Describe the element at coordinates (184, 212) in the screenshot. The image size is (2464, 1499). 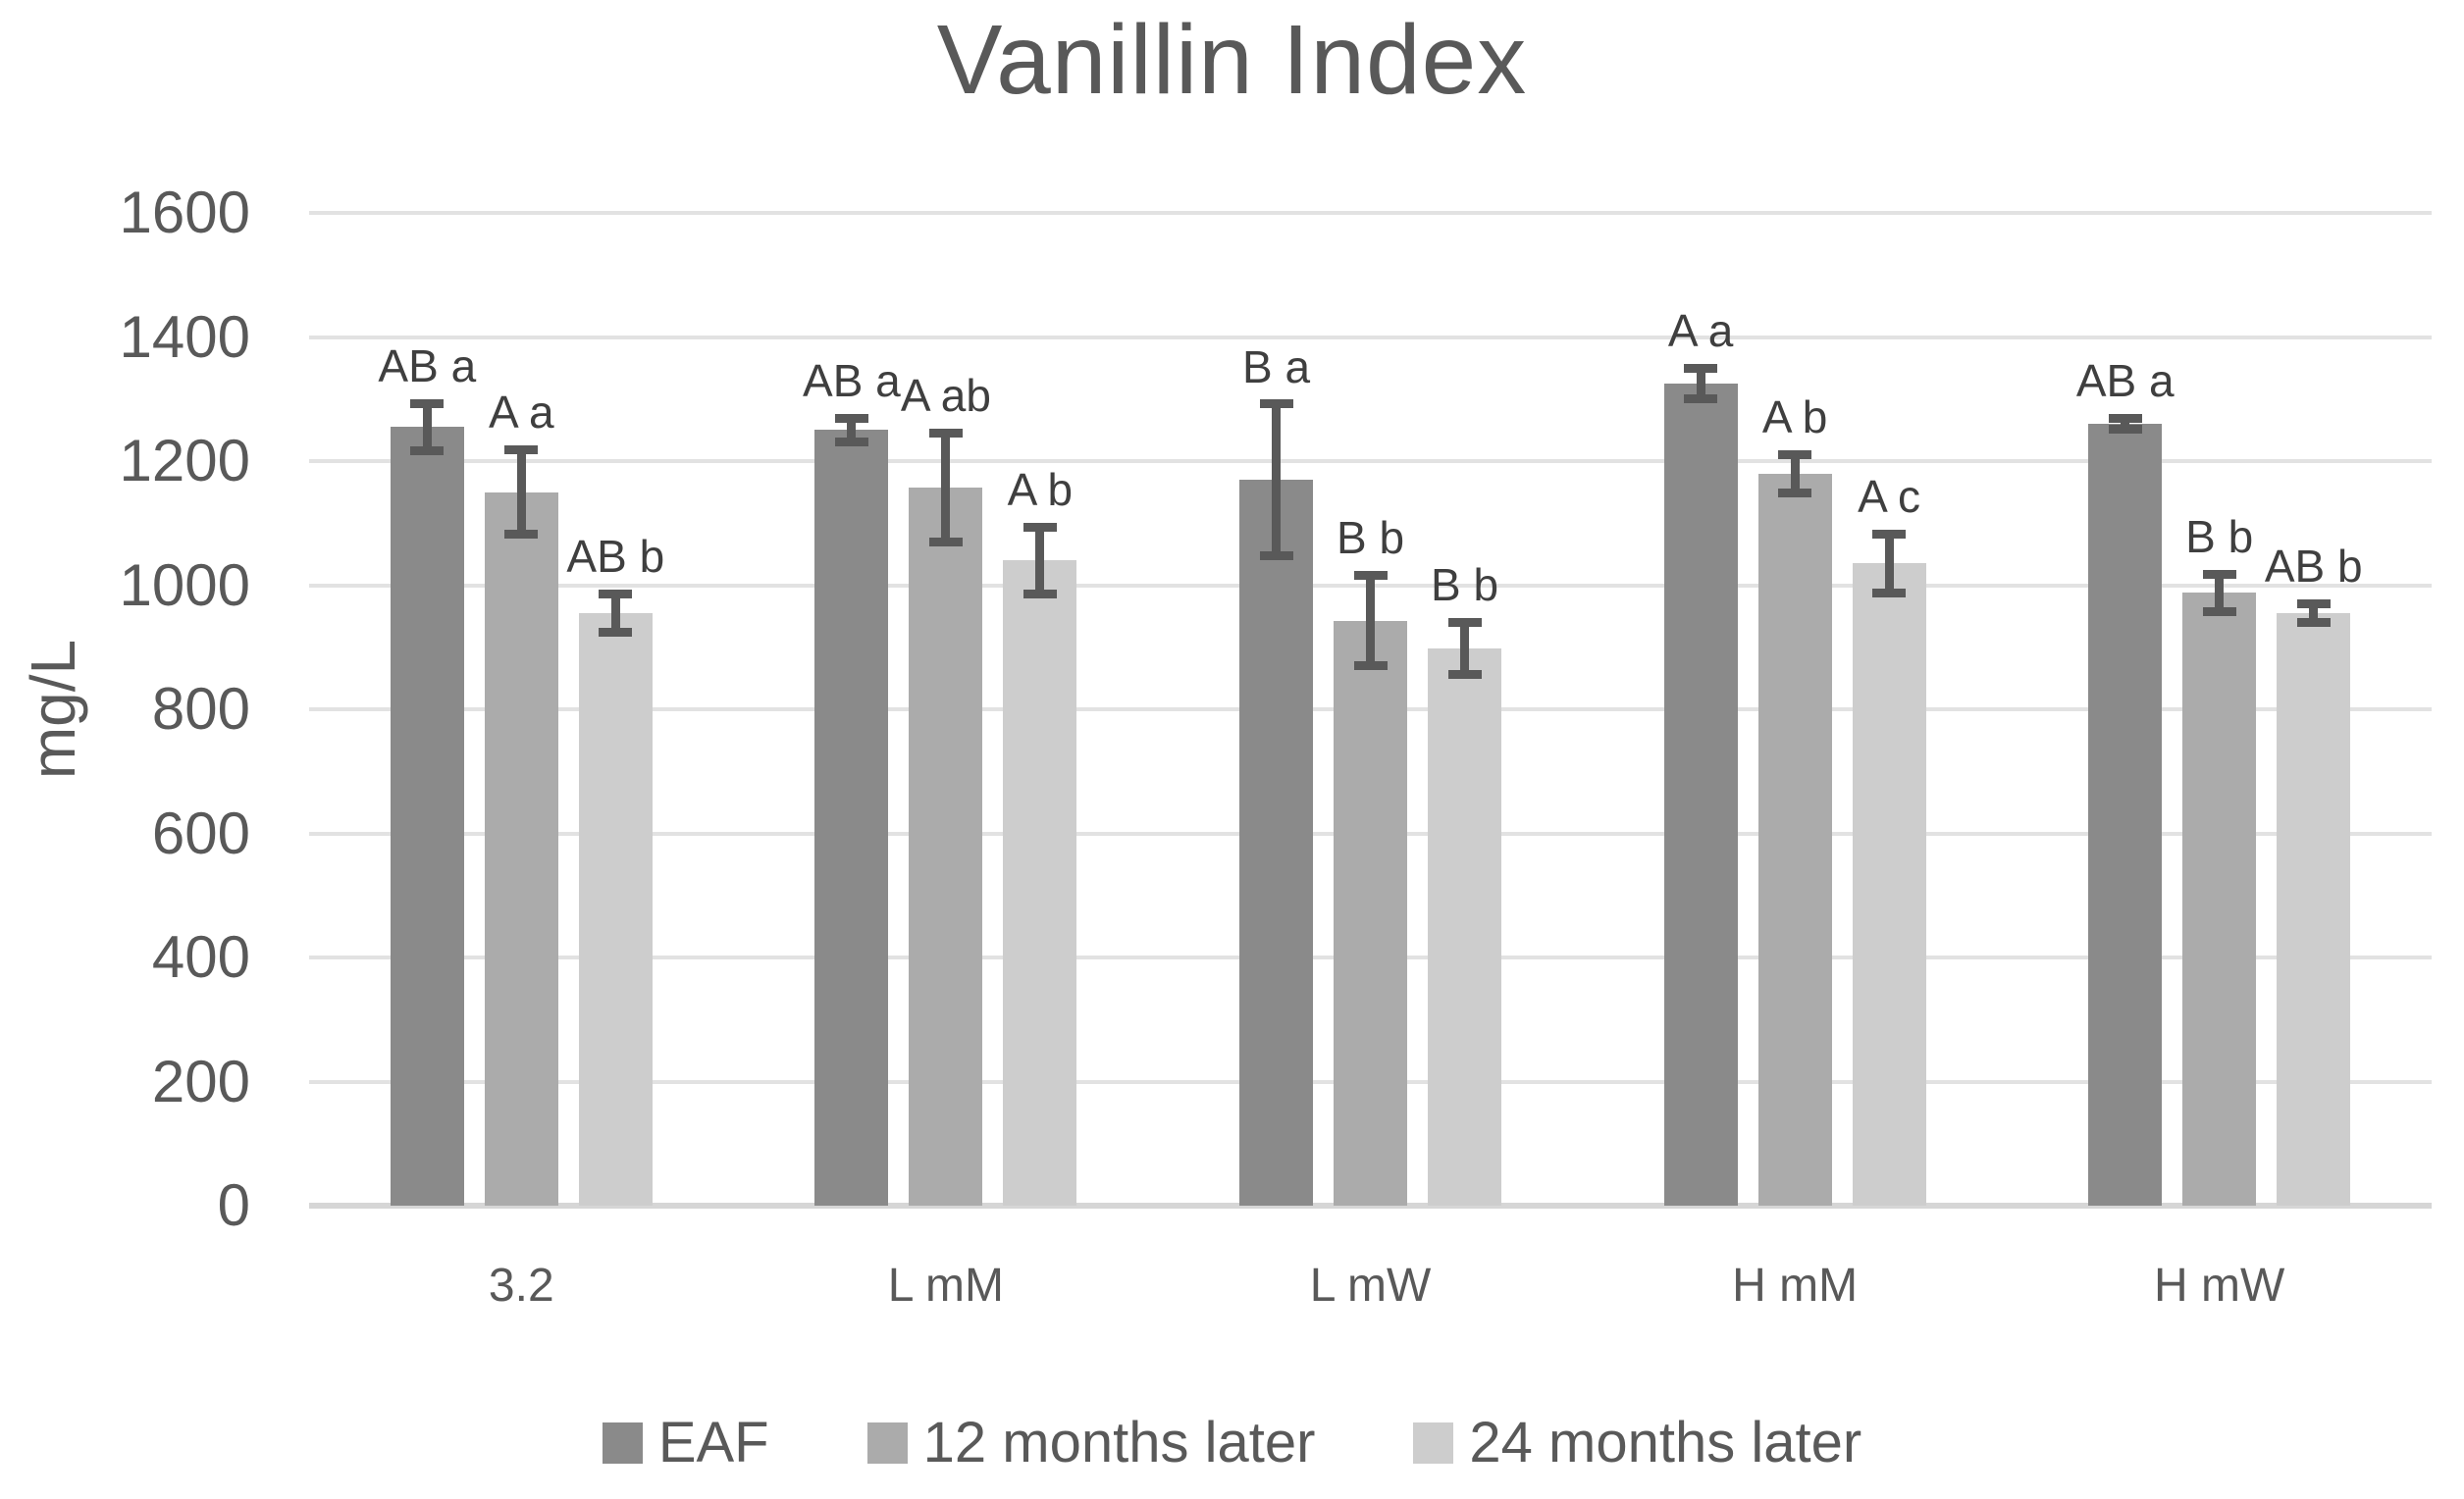
I see `y-tick-label: 1600` at that location.